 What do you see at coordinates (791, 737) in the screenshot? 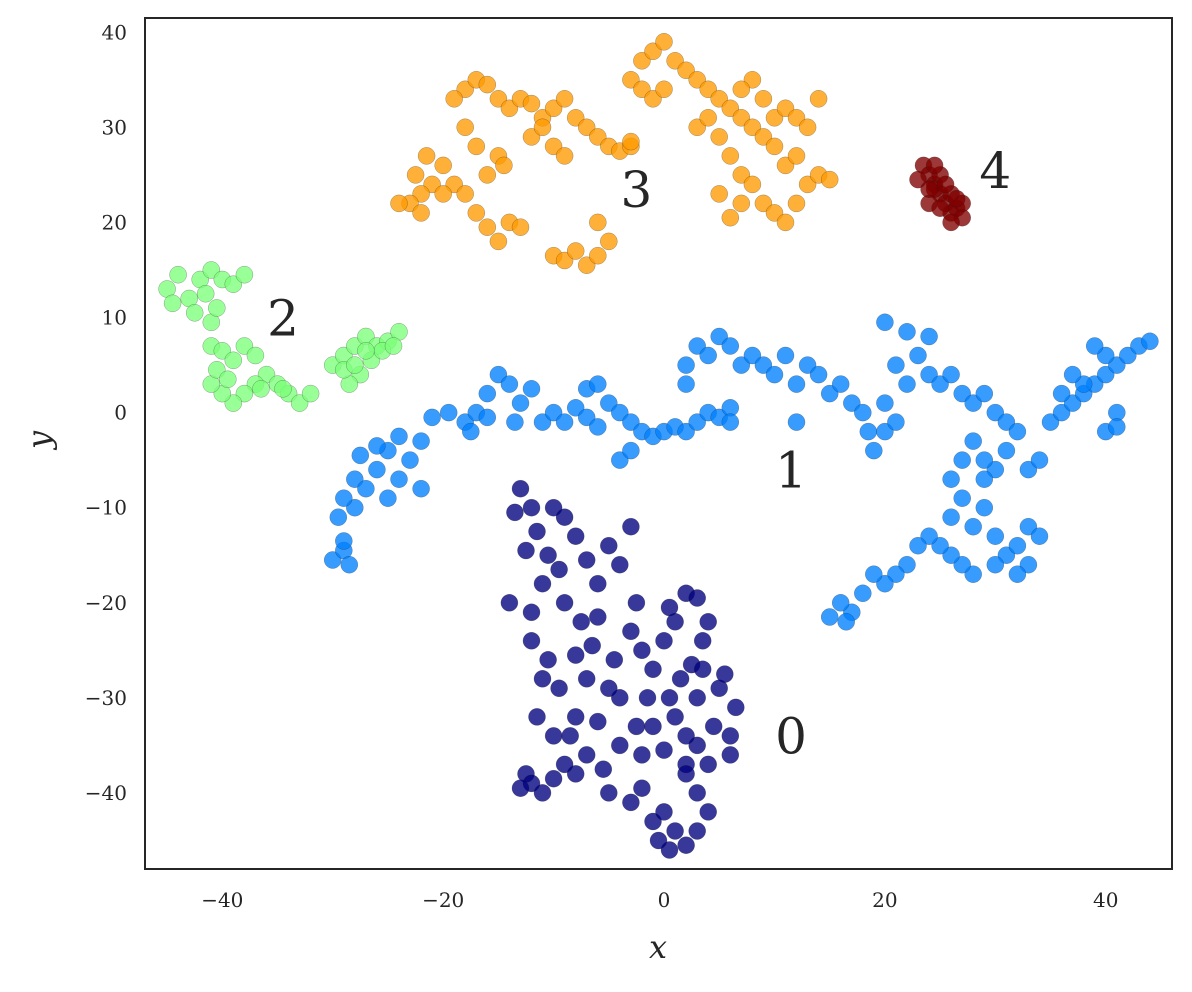
I see `cluster-label-0: 0` at bounding box center [791, 737].